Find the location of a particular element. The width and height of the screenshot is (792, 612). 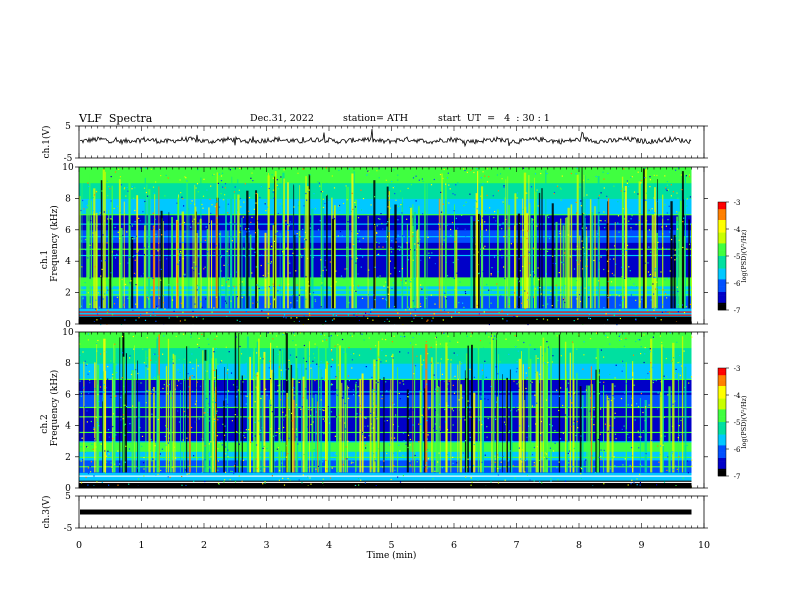

channel-label: ch.1 is located at coordinates (45, 259).